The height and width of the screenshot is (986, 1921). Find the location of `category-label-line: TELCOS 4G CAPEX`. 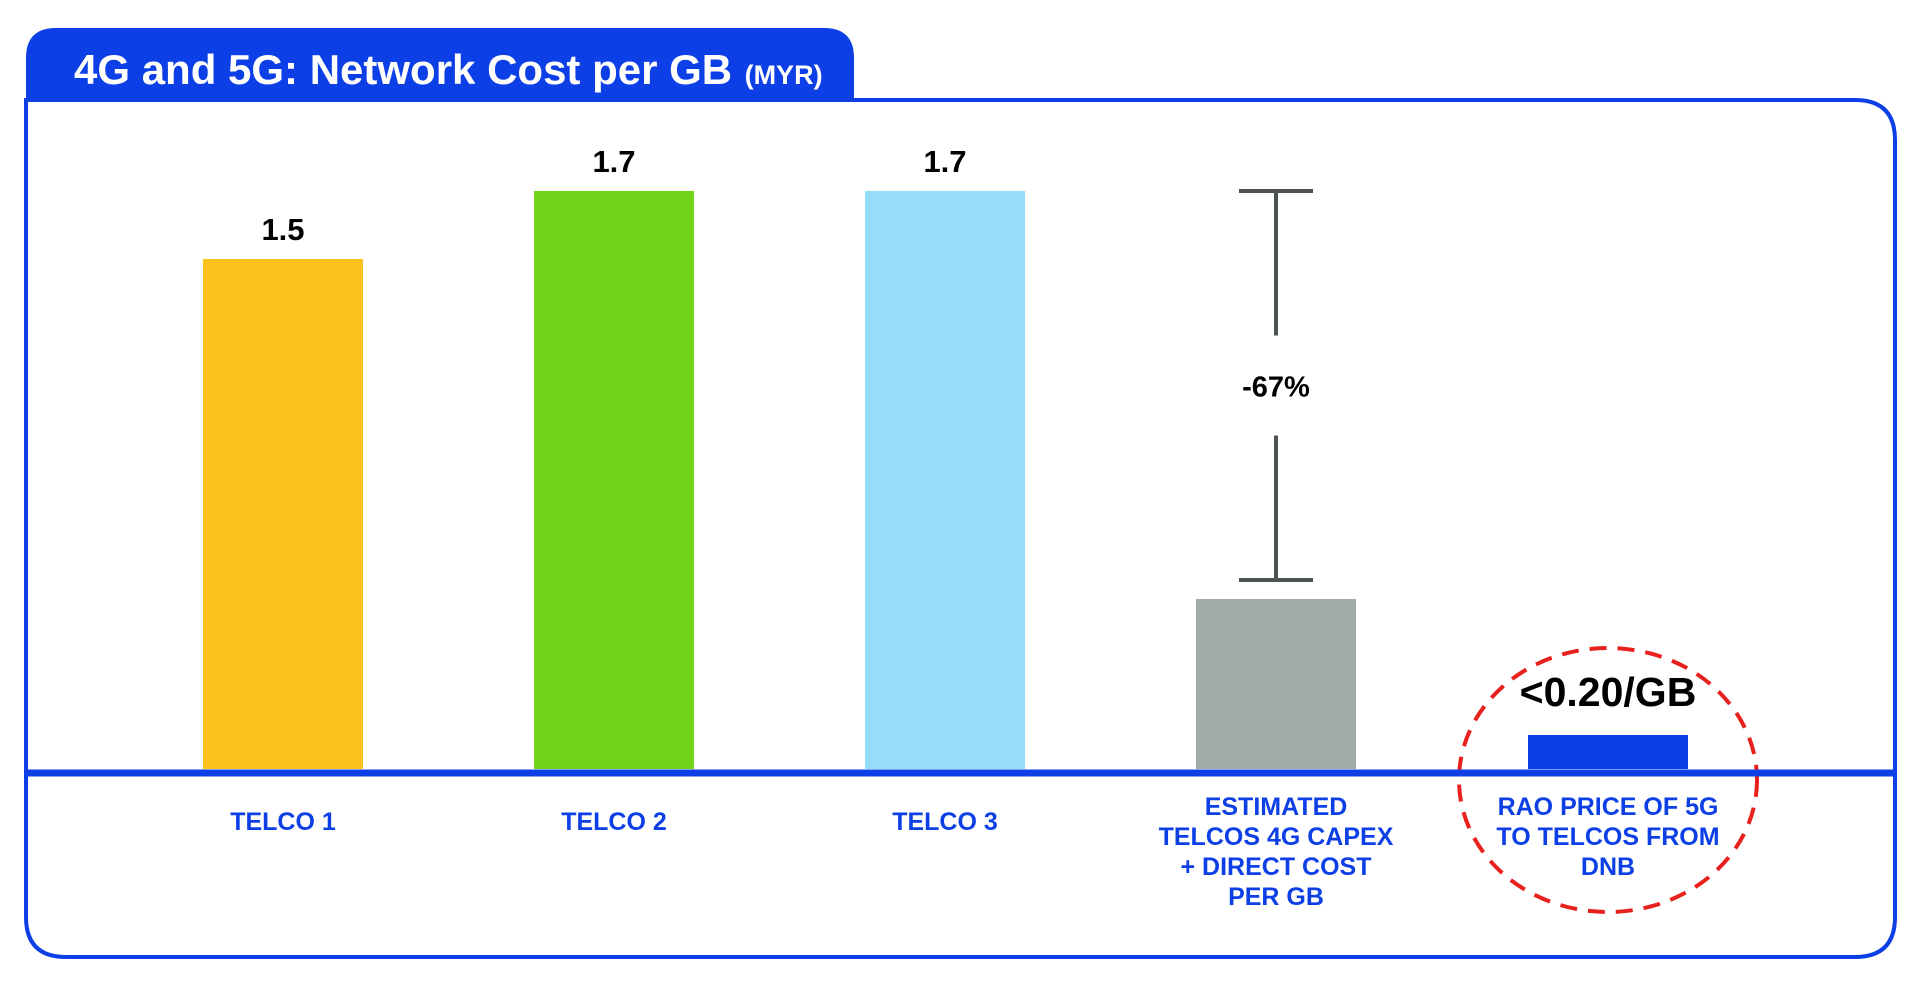

category-label-line: TELCOS 4G CAPEX is located at coordinates (1276, 837).